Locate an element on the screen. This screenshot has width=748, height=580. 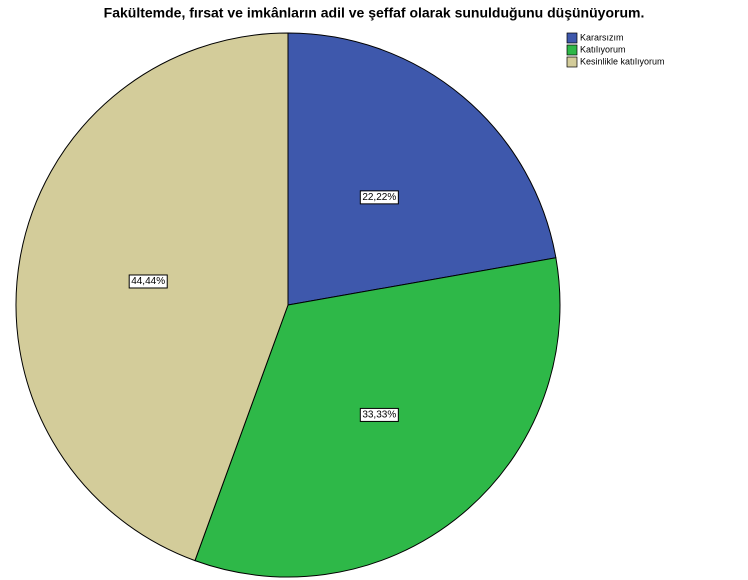
data-label-text: 44,44% is located at coordinates (148, 281).